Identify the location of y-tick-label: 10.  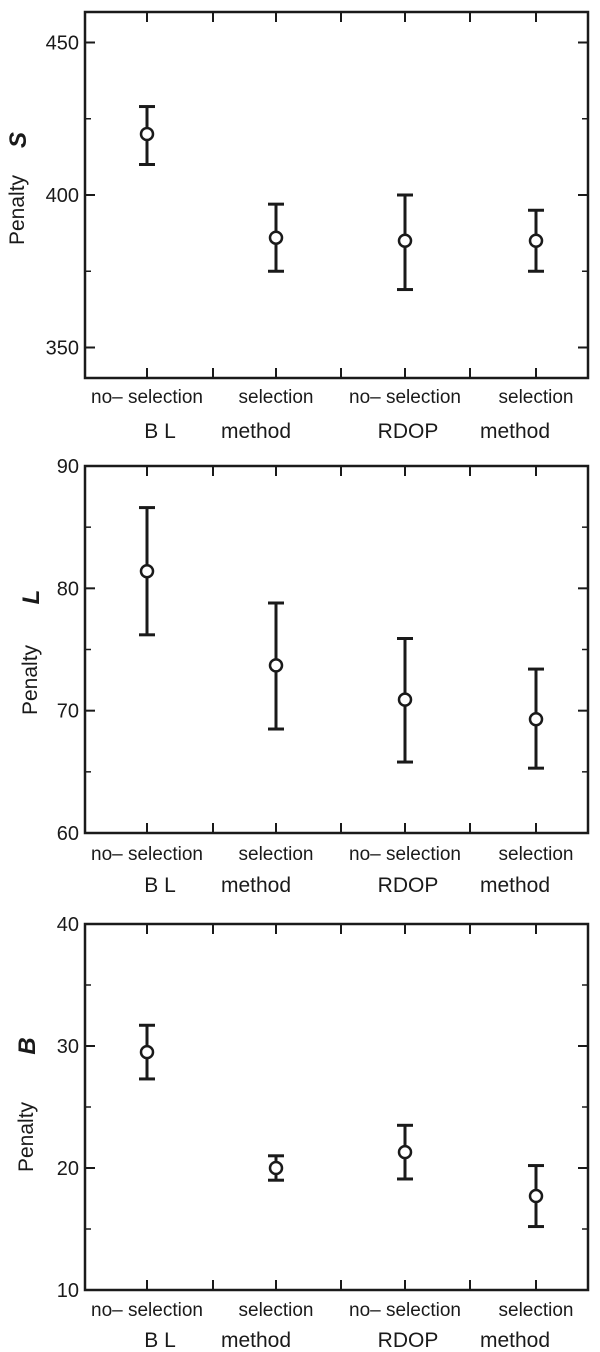
(68, 1291).